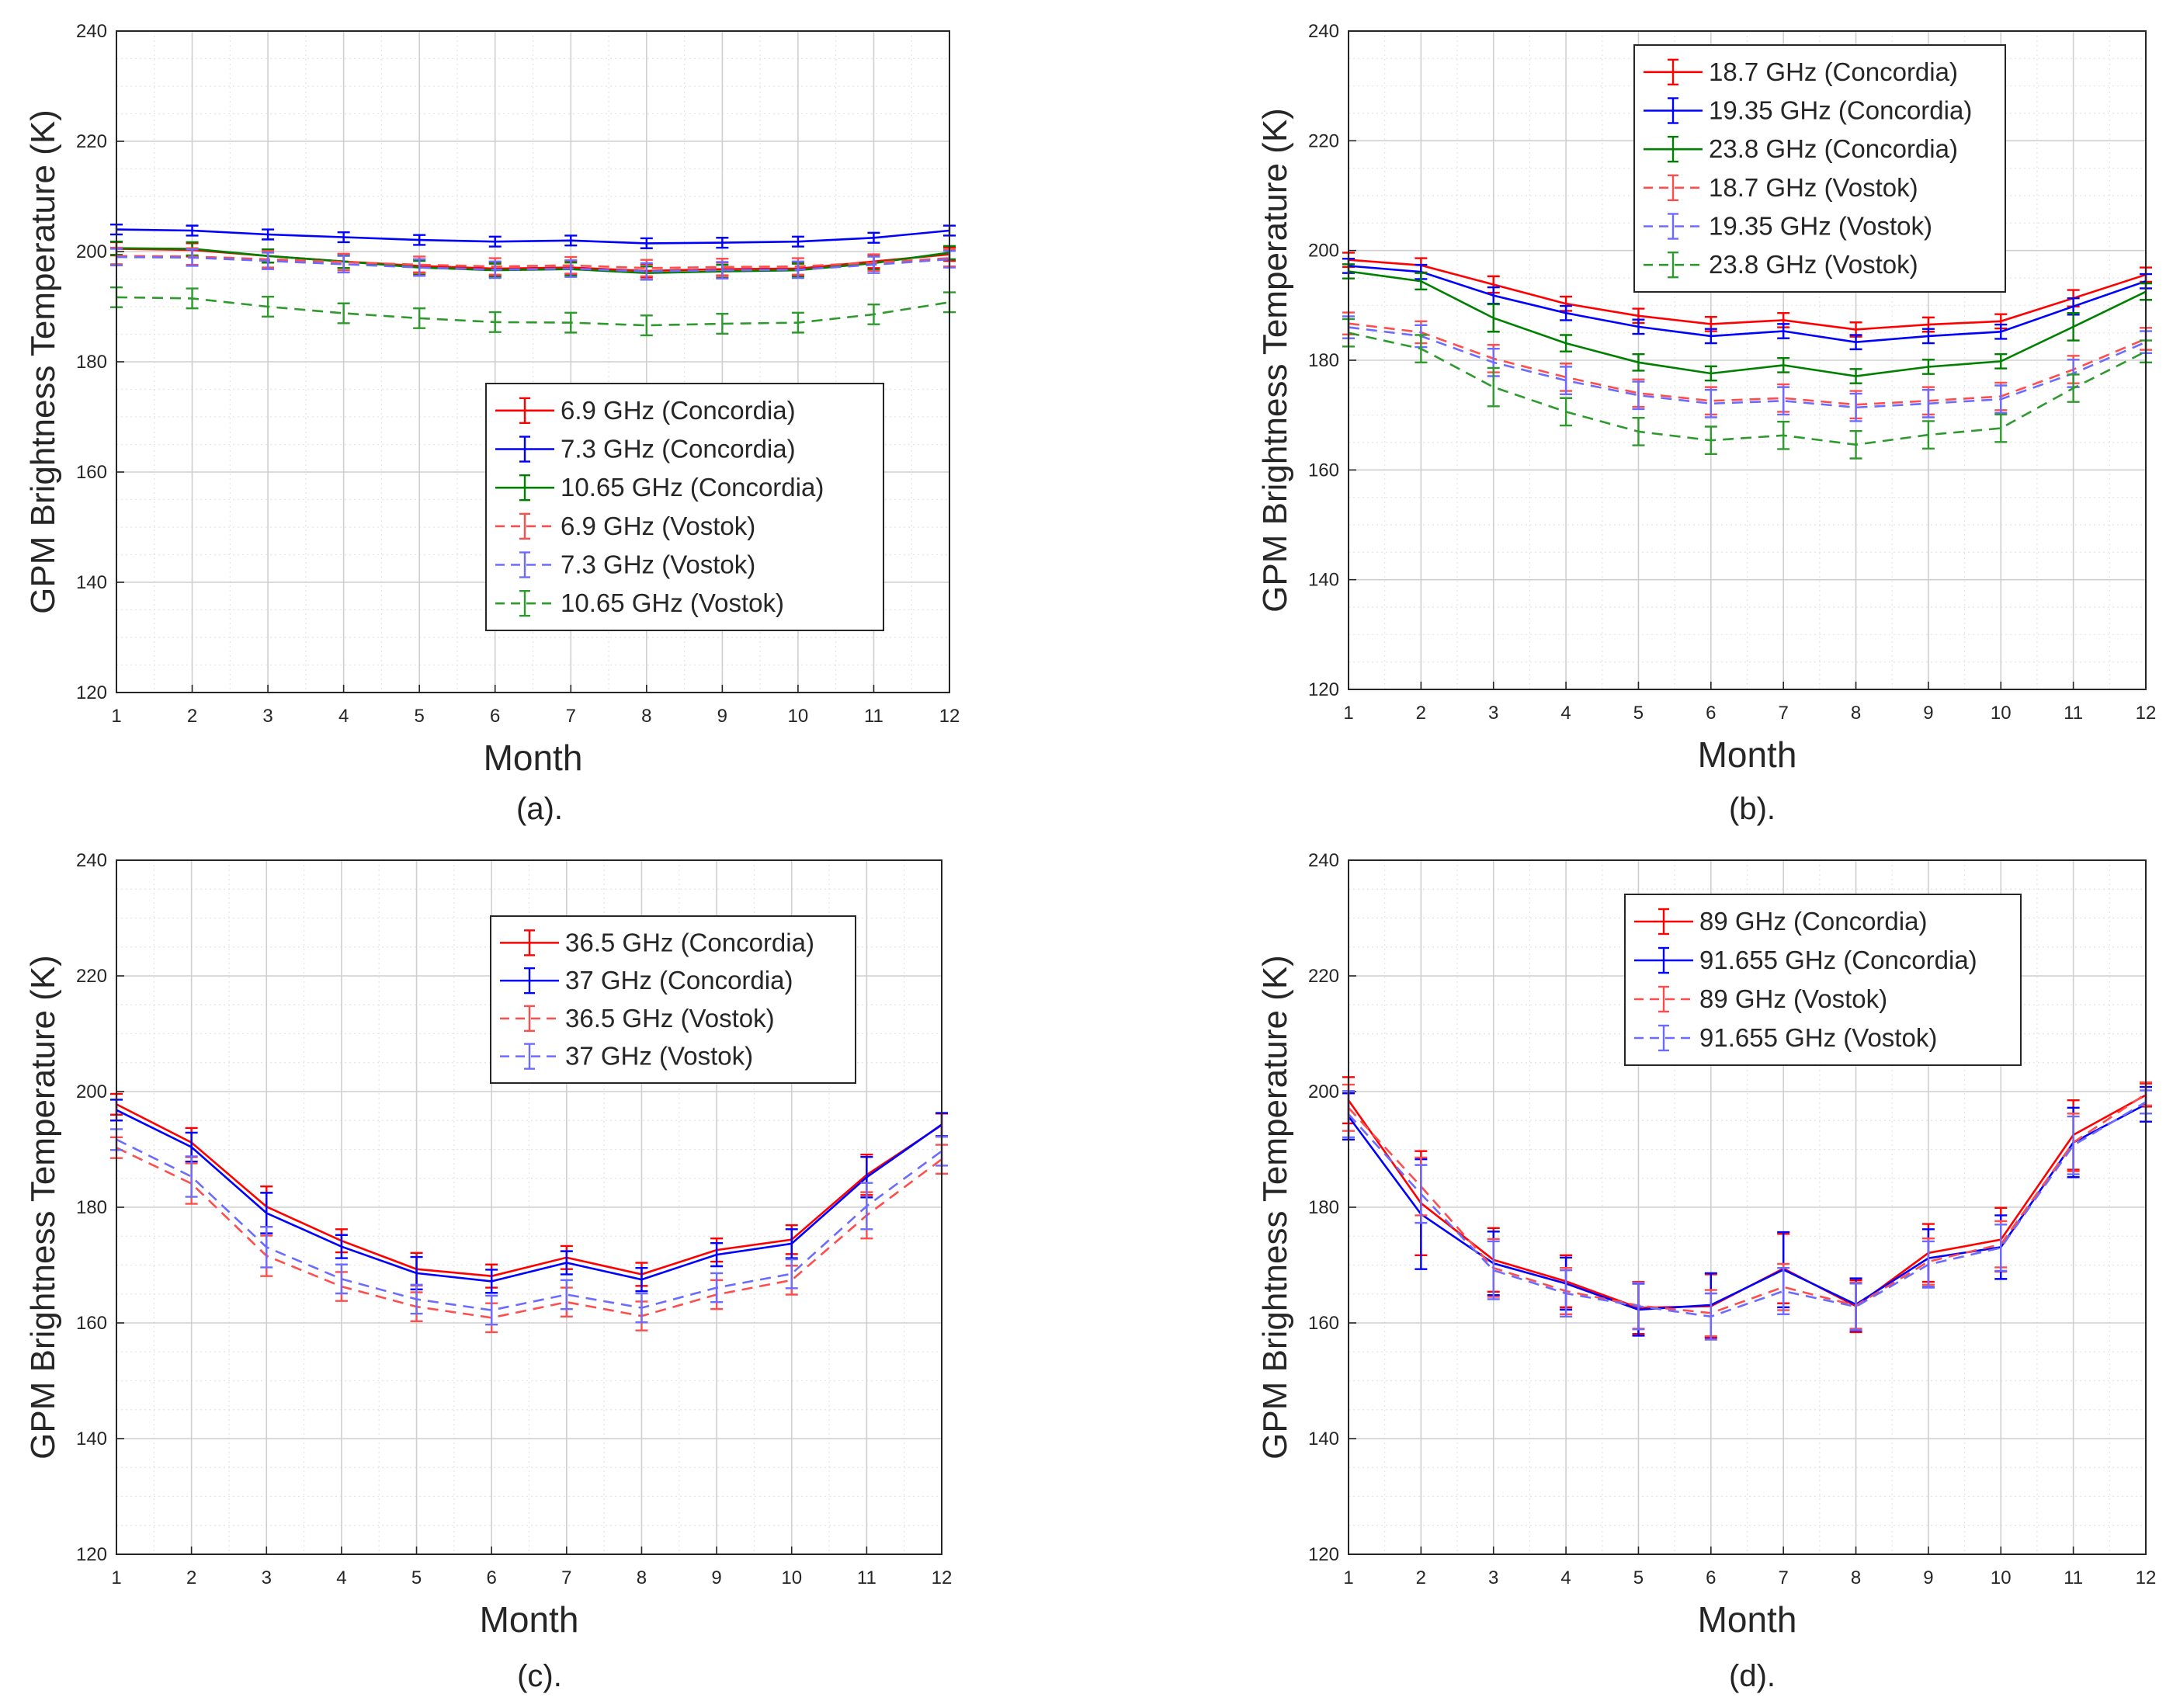 This screenshot has height=1708, width=2173. Describe the element at coordinates (1752, 1676) in the screenshot. I see `caption-d: (d).` at that location.